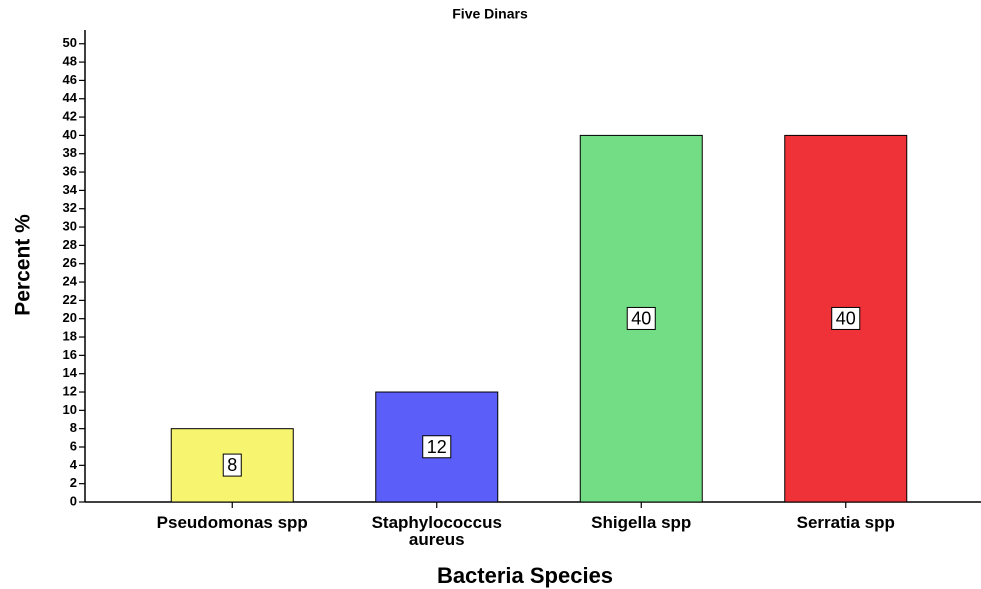 The height and width of the screenshot is (589, 981). I want to click on chart-title: Five Dinars, so click(490, 14).